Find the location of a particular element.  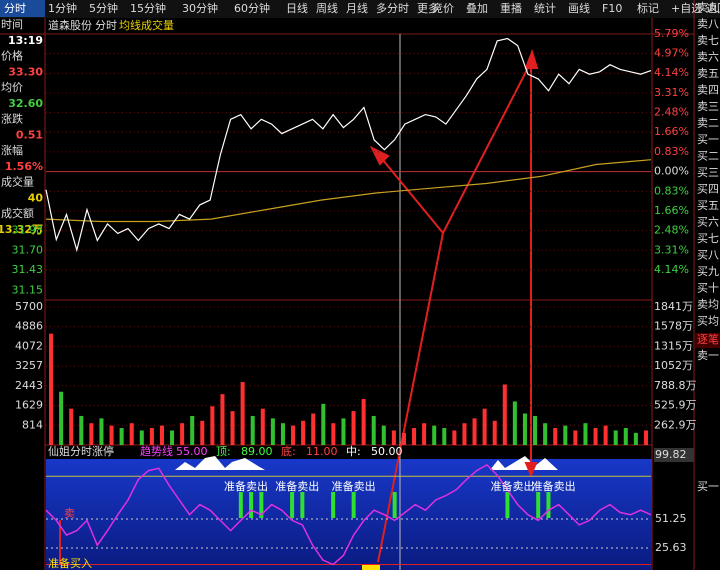

toolbar is located at coordinates (360, 9).